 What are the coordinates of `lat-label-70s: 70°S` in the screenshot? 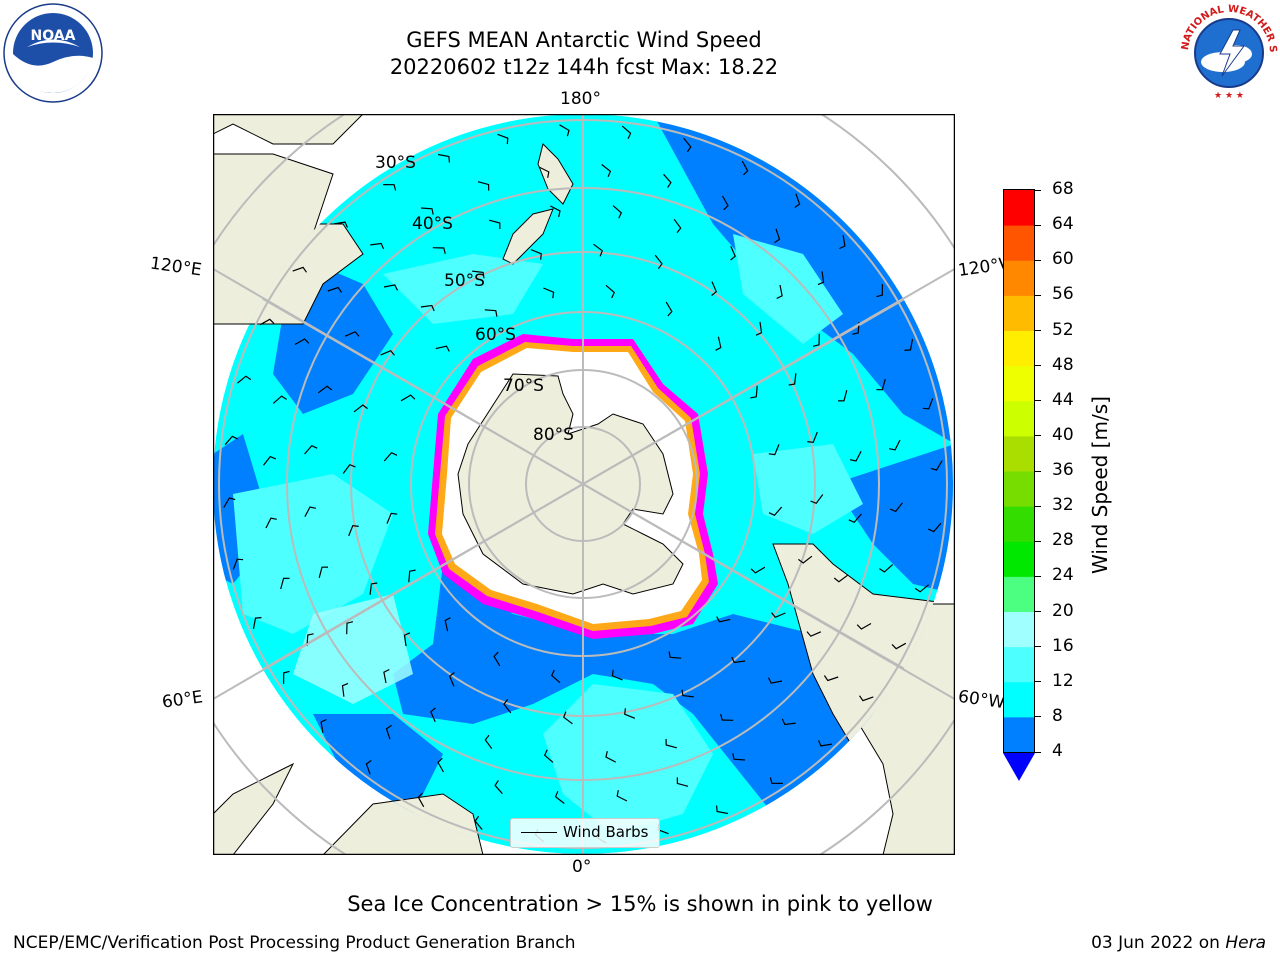 It's located at (523, 386).